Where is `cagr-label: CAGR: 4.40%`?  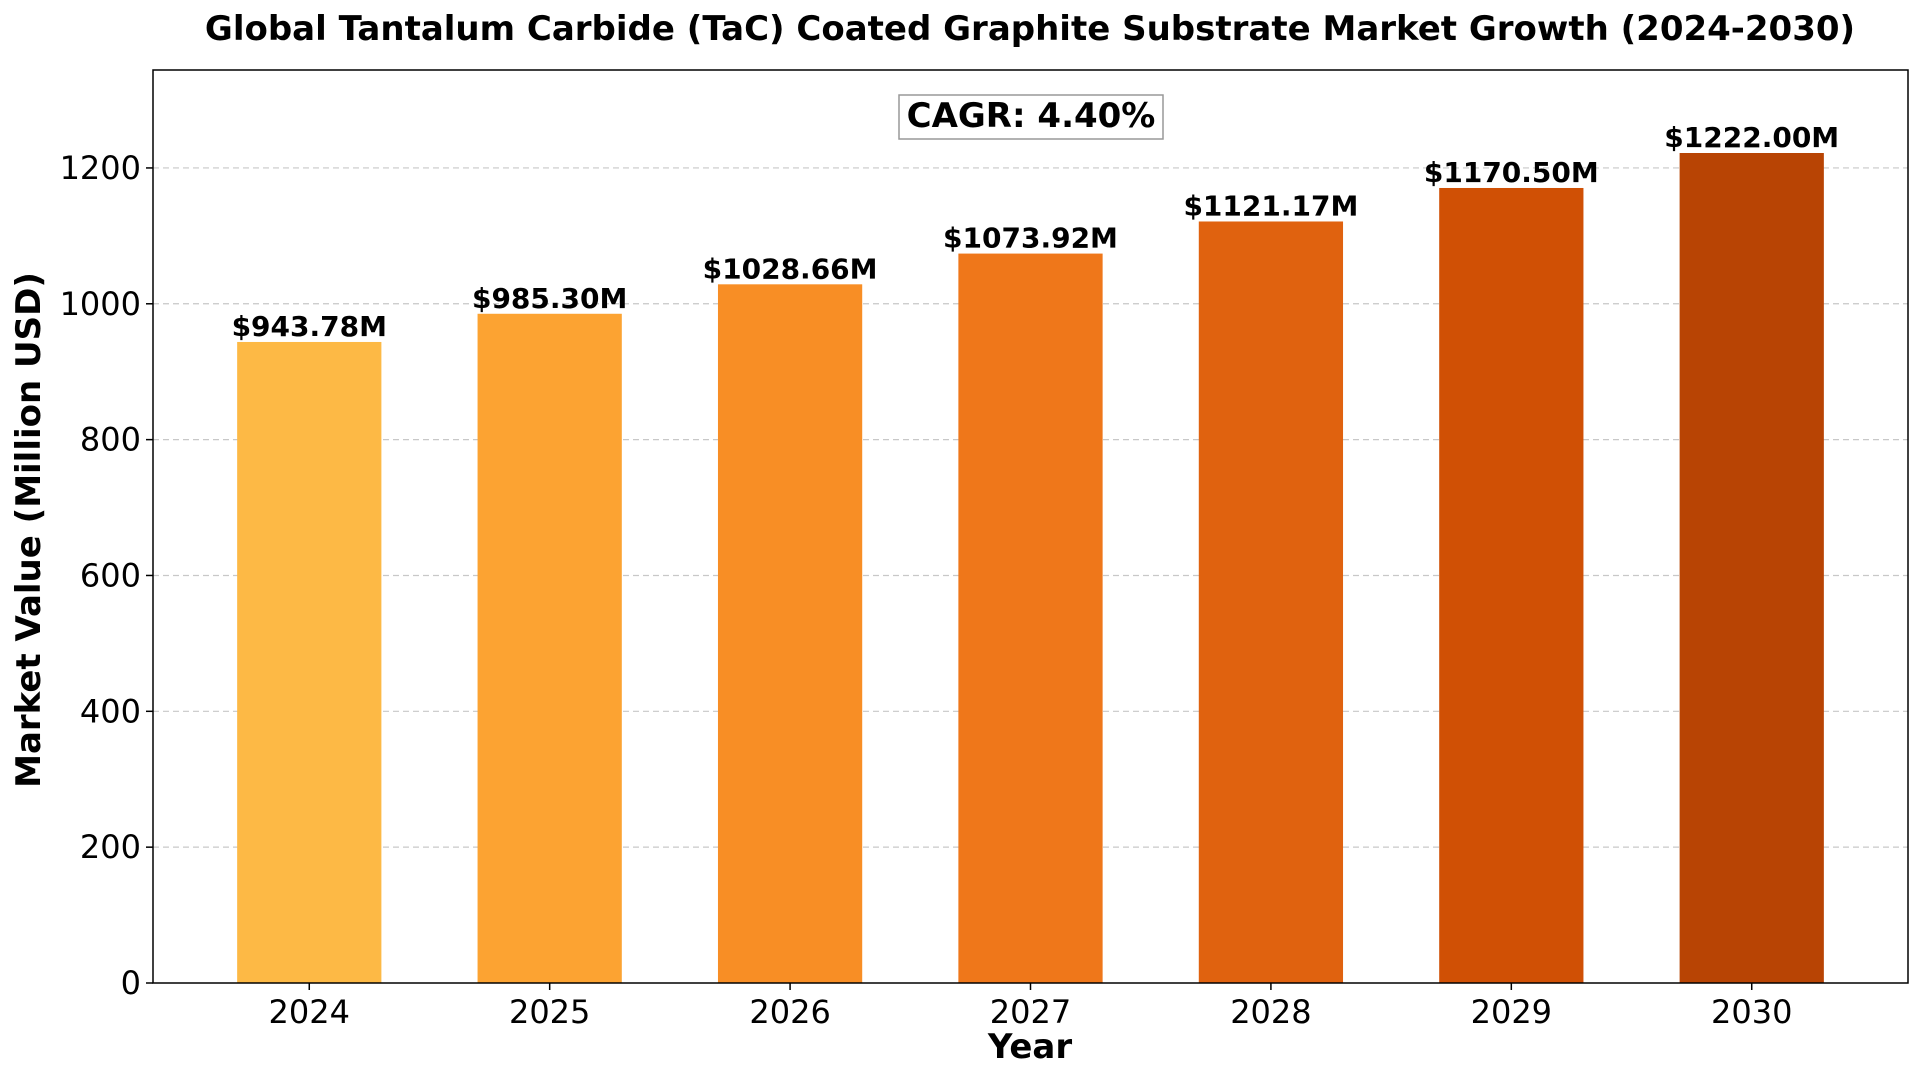
cagr-label: CAGR: 4.40% is located at coordinates (1031, 116).